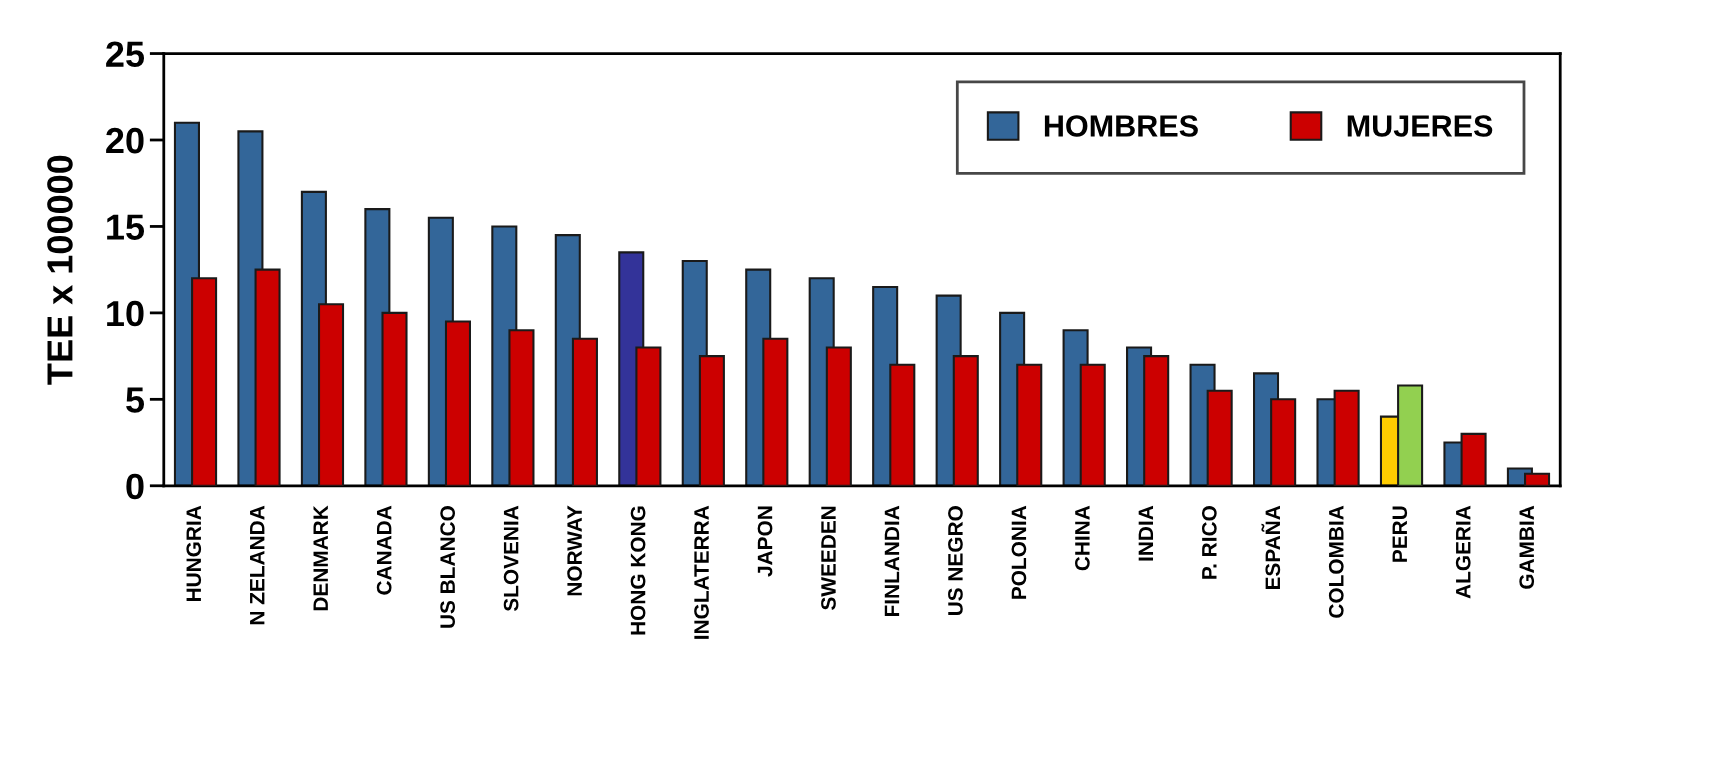  I want to click on x-tick-label: GAMBIA, so click(1527, 547).